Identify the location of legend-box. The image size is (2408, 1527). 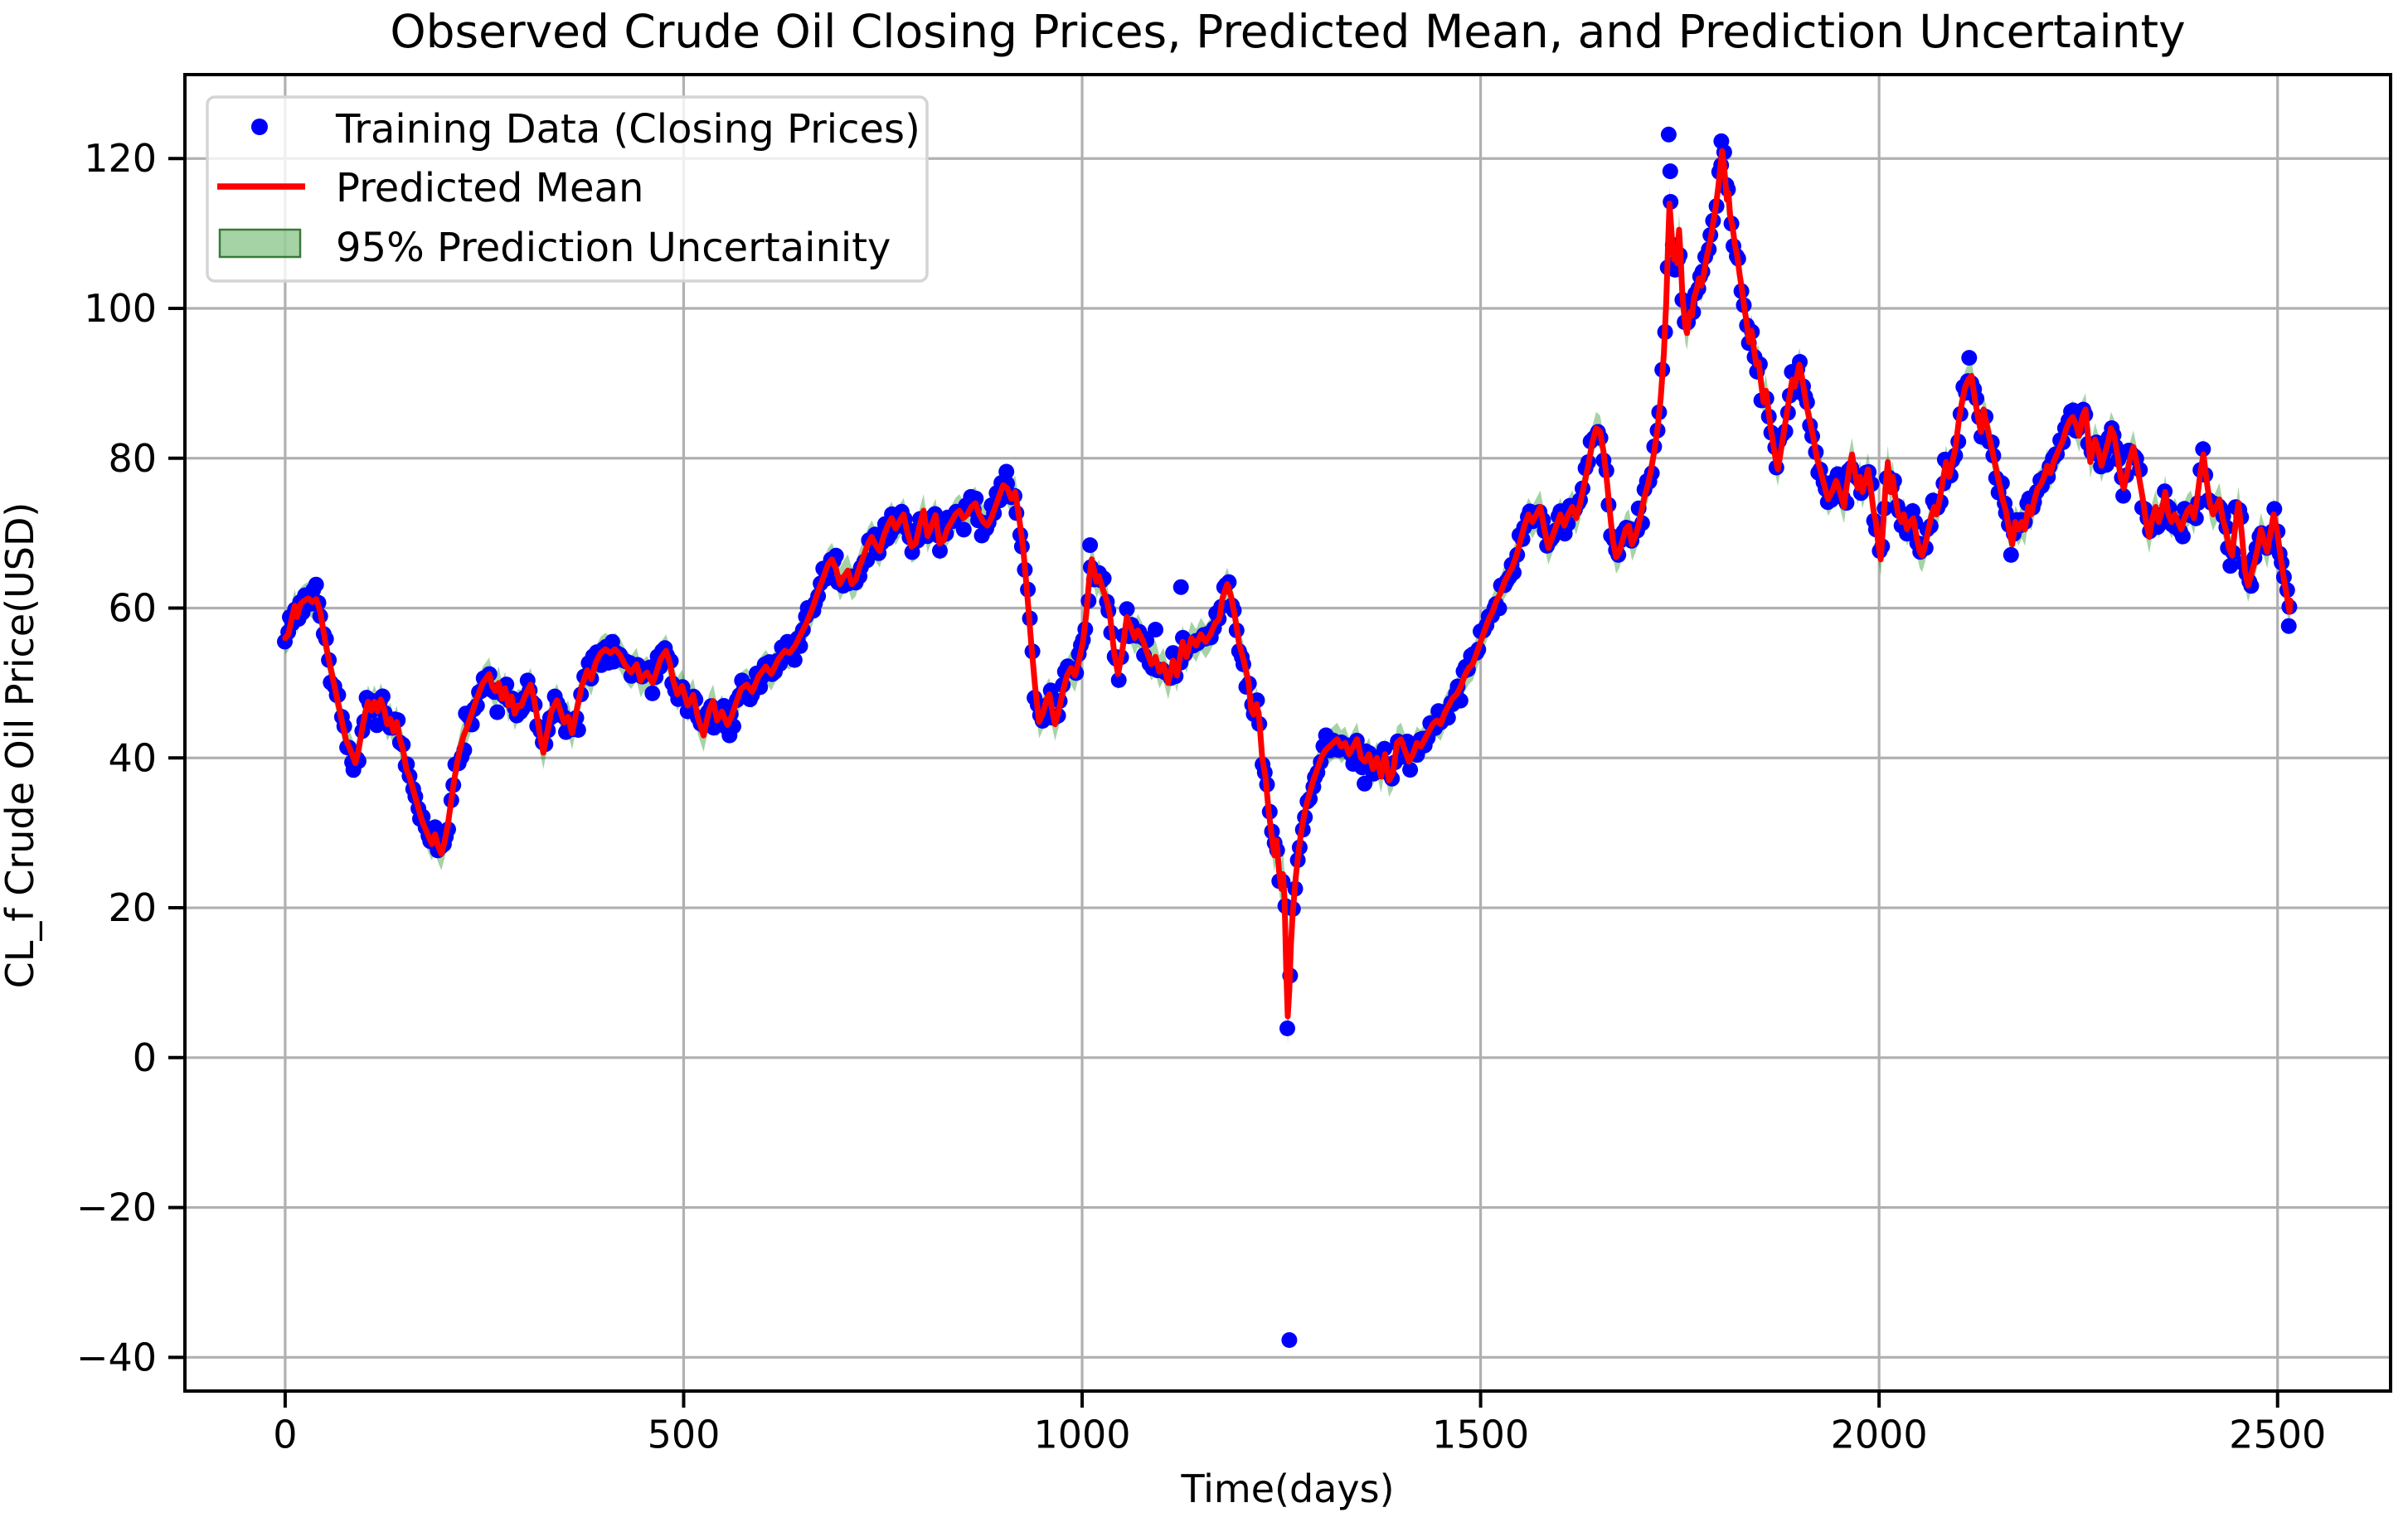
(567, 189).